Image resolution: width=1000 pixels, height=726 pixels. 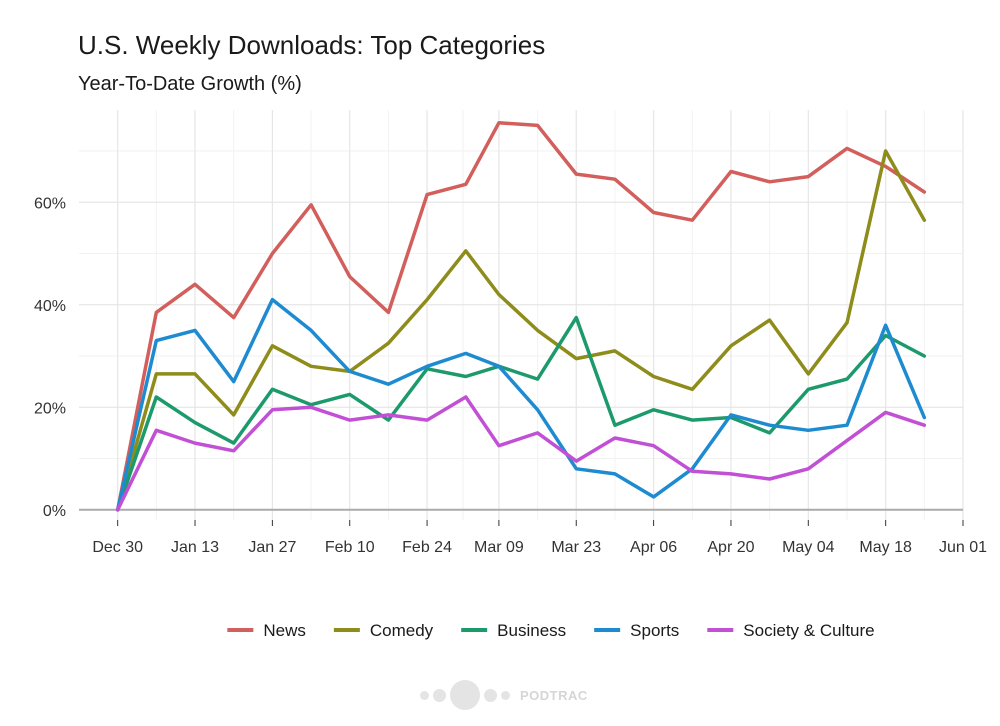 What do you see at coordinates (576, 547) in the screenshot?
I see `x-tick-label: Mar 23` at bounding box center [576, 547].